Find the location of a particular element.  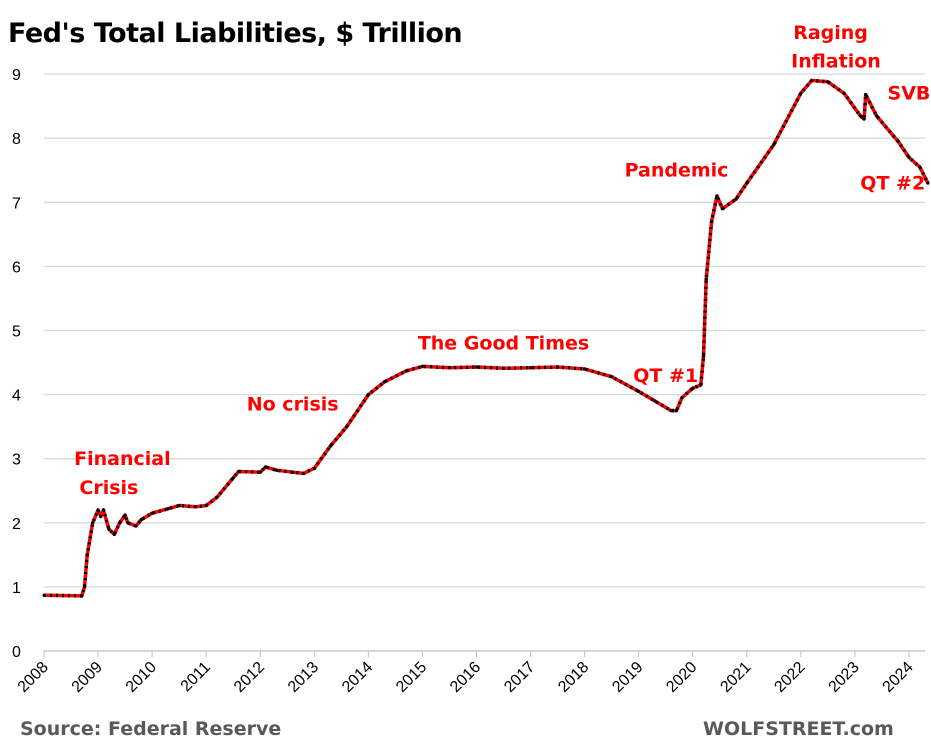

y-tick-label: 1 is located at coordinates (16, 588).